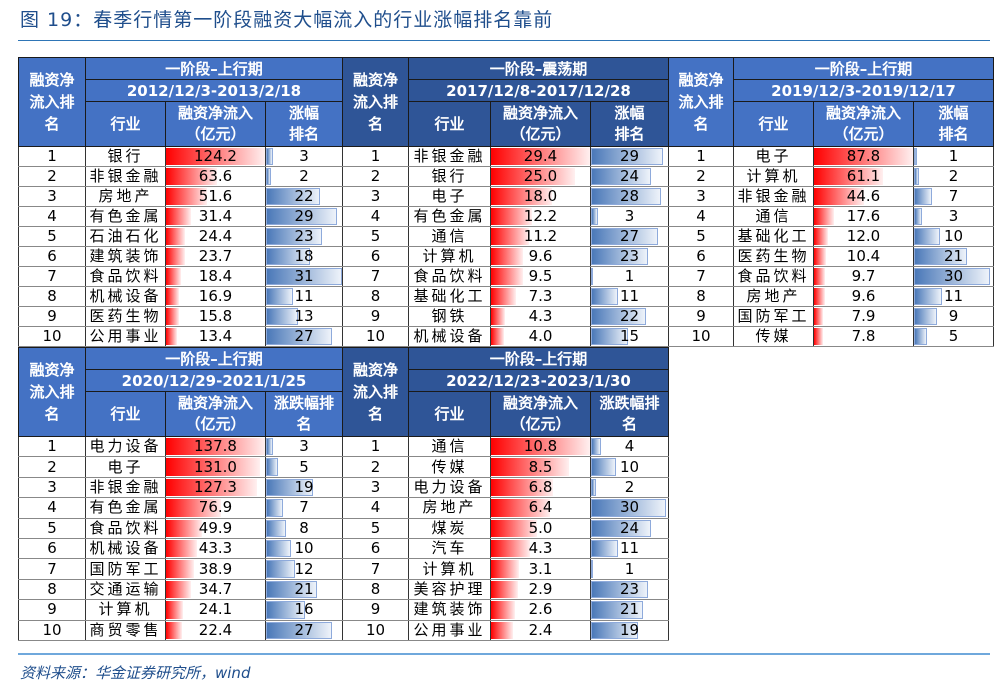 Image resolution: width=1008 pixels, height=683 pixels. What do you see at coordinates (180, 590) in the screenshot?
I see `table-row: 8 交通运输 34.7 21` at bounding box center [180, 590].